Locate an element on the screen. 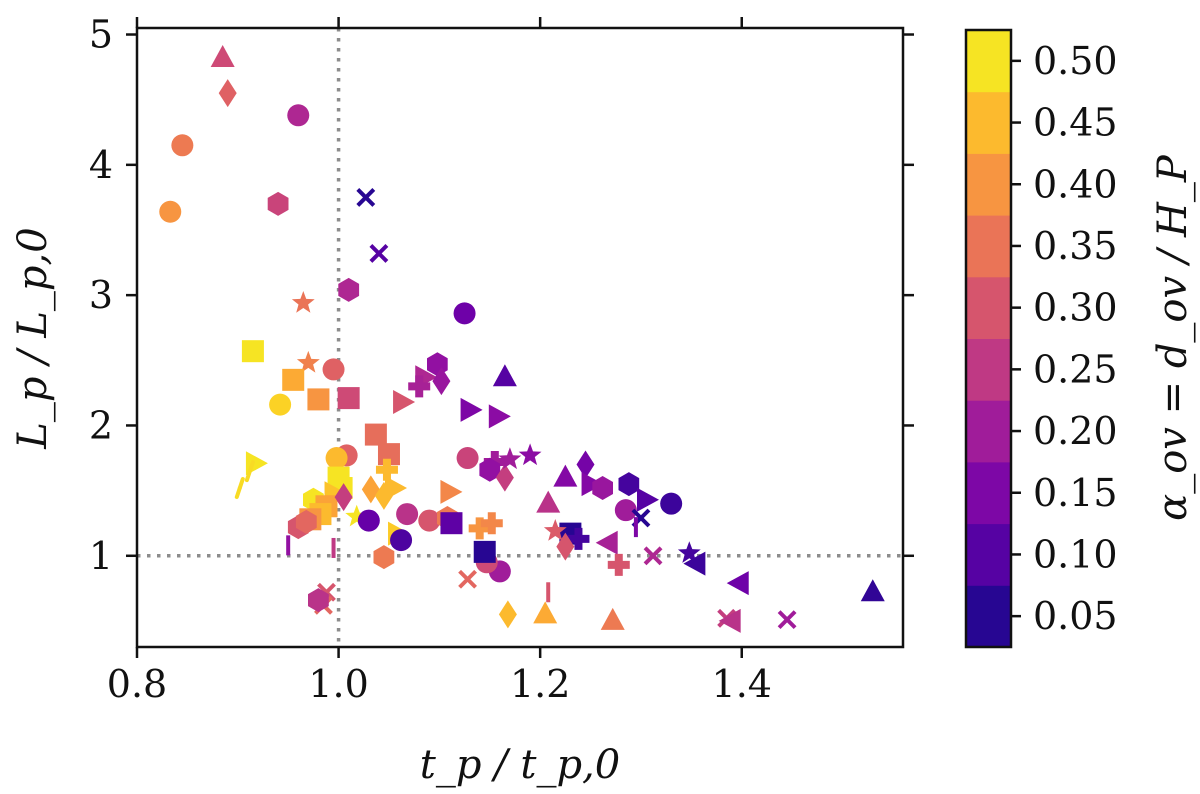 The width and height of the screenshot is (1200, 794). colorbar-tick-label: 0.05 is located at coordinates (1075, 616).